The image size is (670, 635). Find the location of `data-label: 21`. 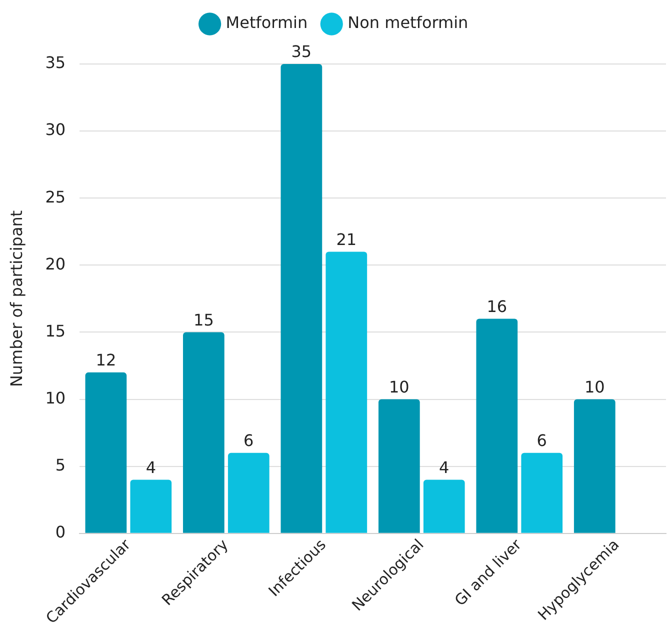

data-label: 21 is located at coordinates (346, 239).